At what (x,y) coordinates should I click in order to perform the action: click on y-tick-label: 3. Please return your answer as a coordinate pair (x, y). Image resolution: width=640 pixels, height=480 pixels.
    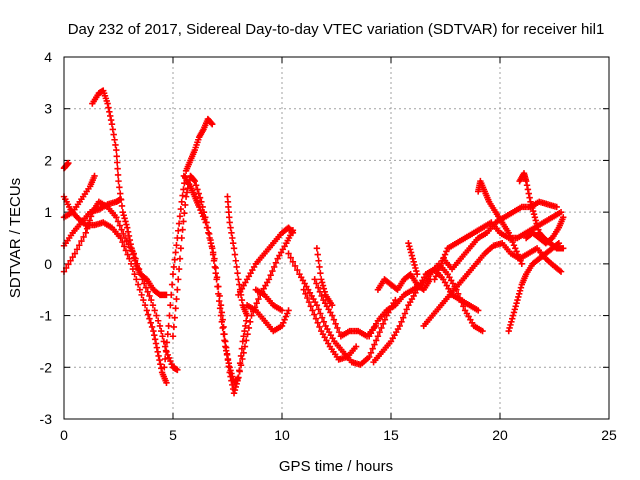
    Looking at the image, I should click on (48, 109).